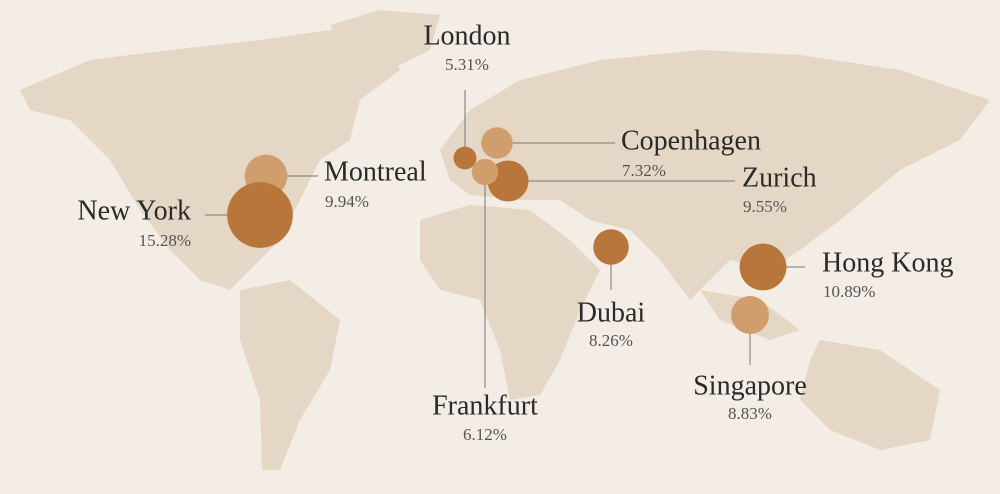  I want to click on city-value: 15.28%, so click(165, 240).